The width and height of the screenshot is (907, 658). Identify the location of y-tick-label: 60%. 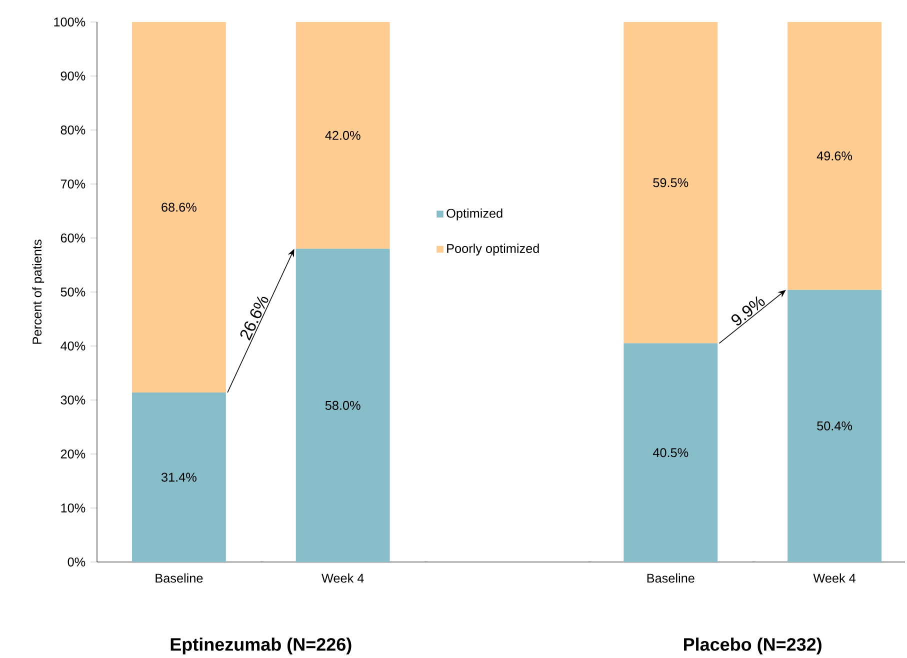
(73, 238).